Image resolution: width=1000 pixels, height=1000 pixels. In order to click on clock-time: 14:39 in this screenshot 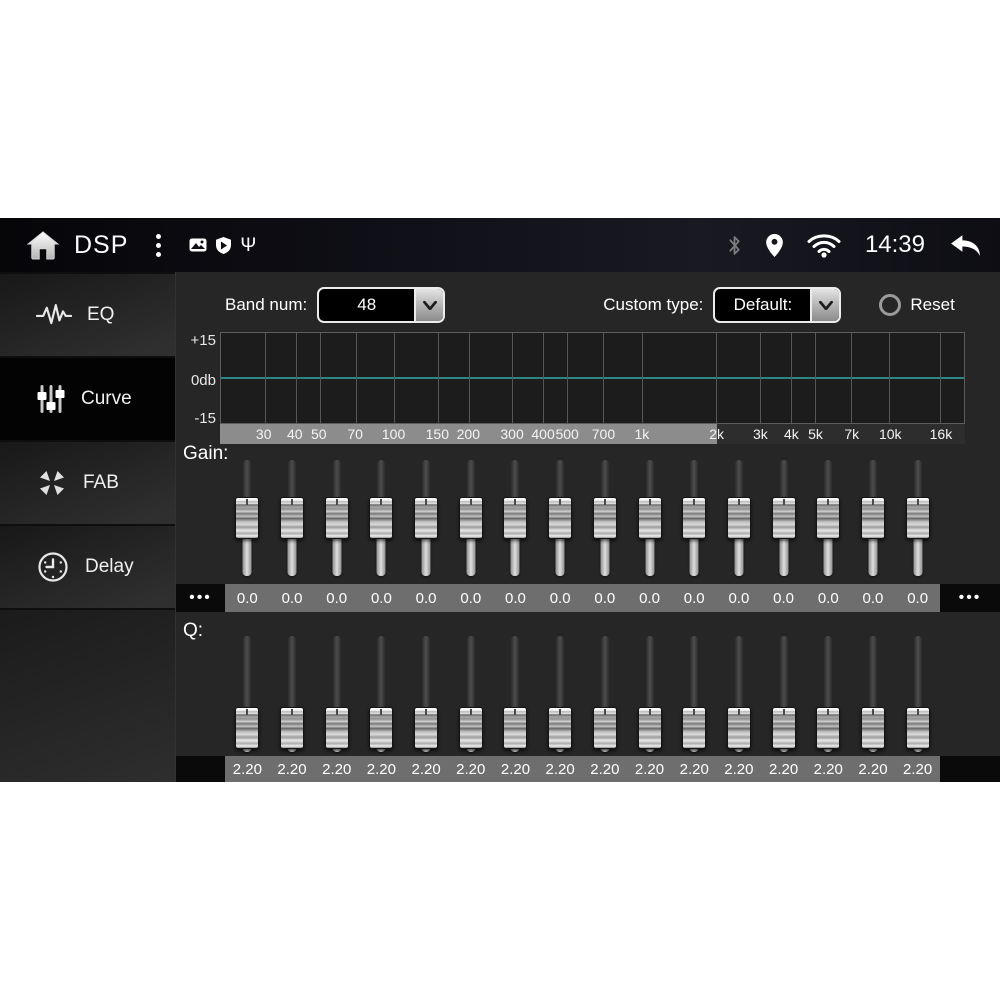, I will do `click(894, 244)`.